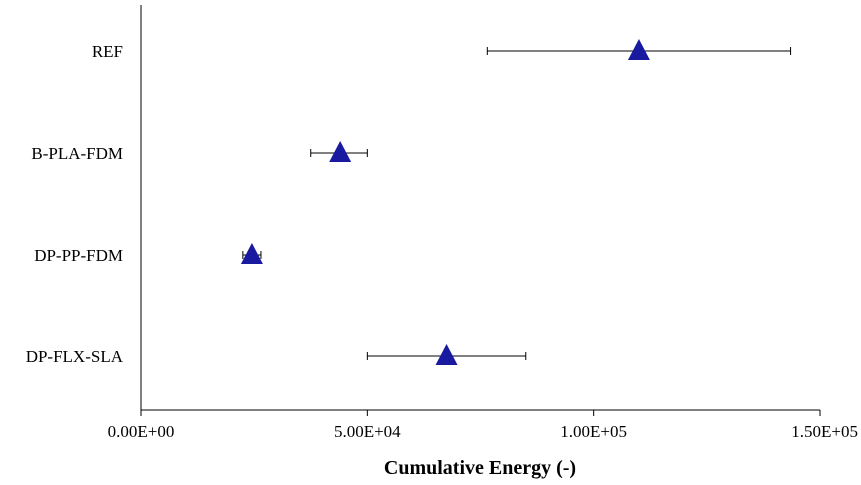 Image resolution: width=861 pixels, height=485 pixels. What do you see at coordinates (593, 431) in the screenshot?
I see `x-tick-label: 1.00E+05` at bounding box center [593, 431].